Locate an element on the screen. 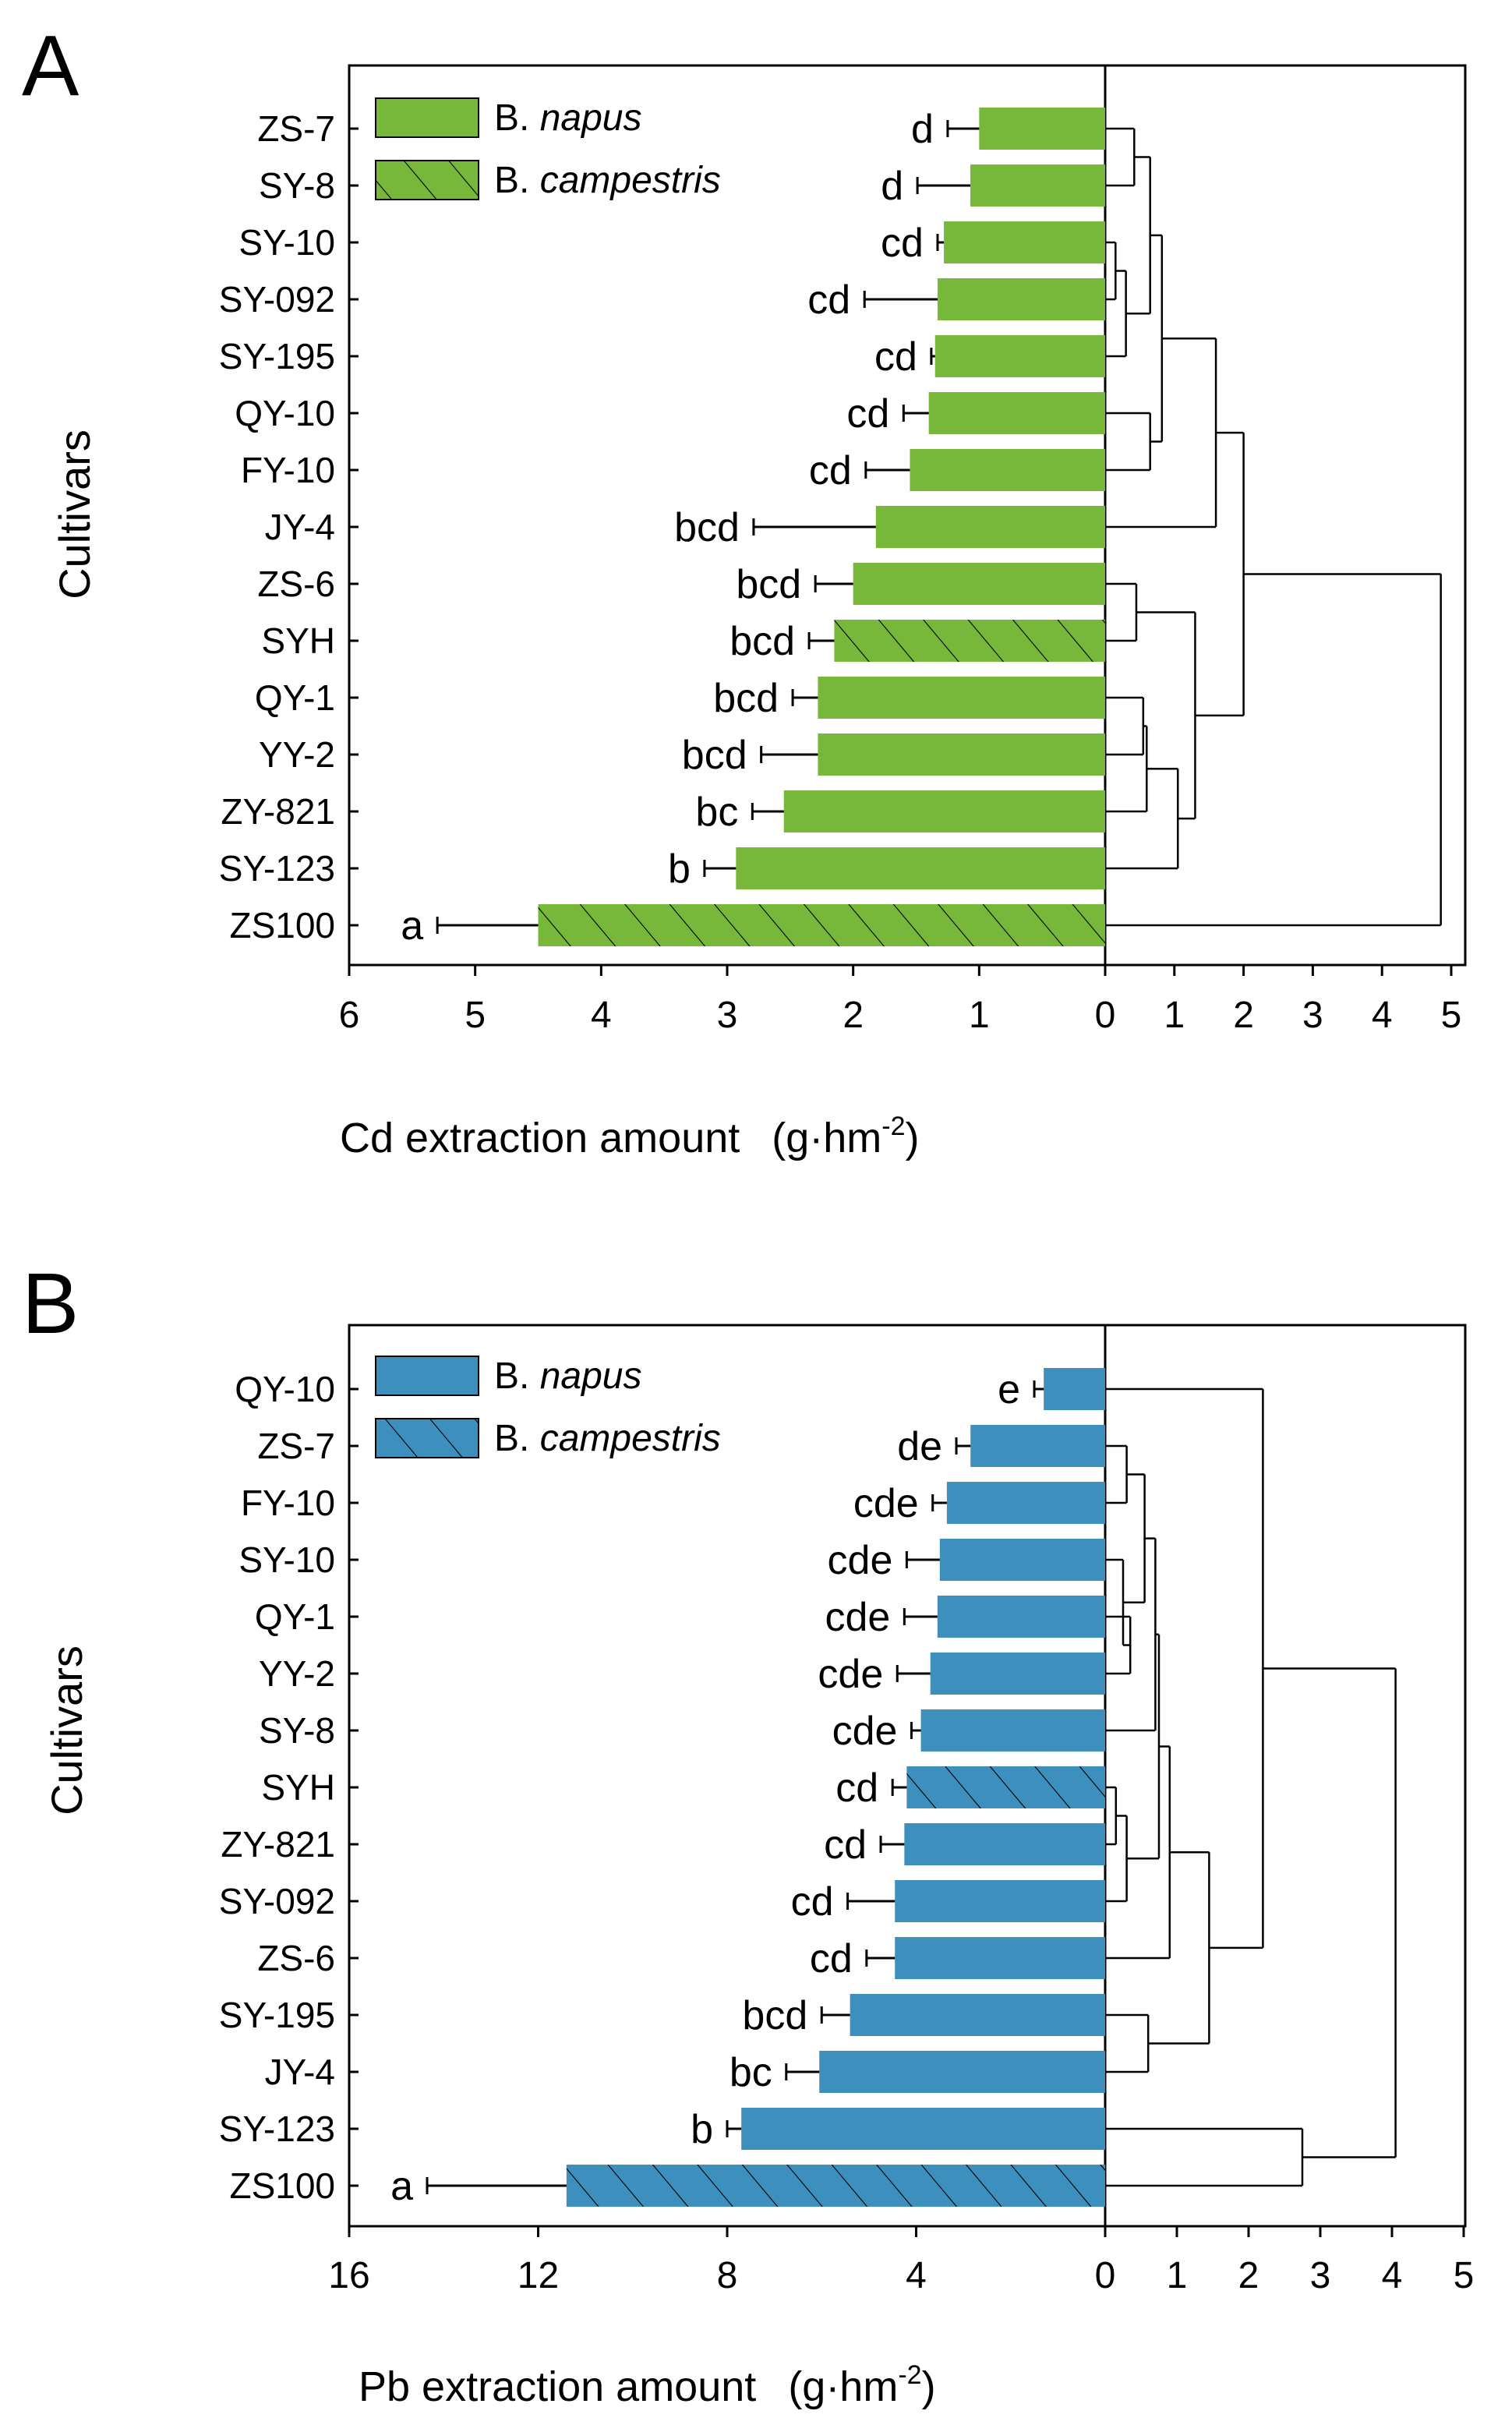 This screenshot has width=1512, height=2432. legend-swatch-campestris-b-hatch is located at coordinates (427, 1439).